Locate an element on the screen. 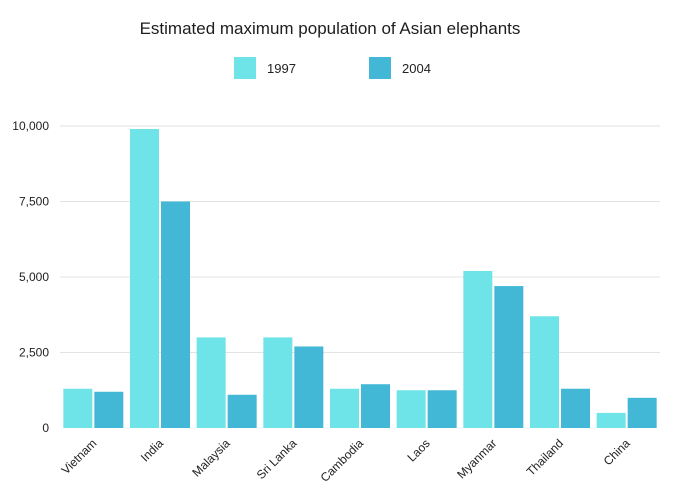  bar-myanmar-2004 is located at coordinates (509, 357).